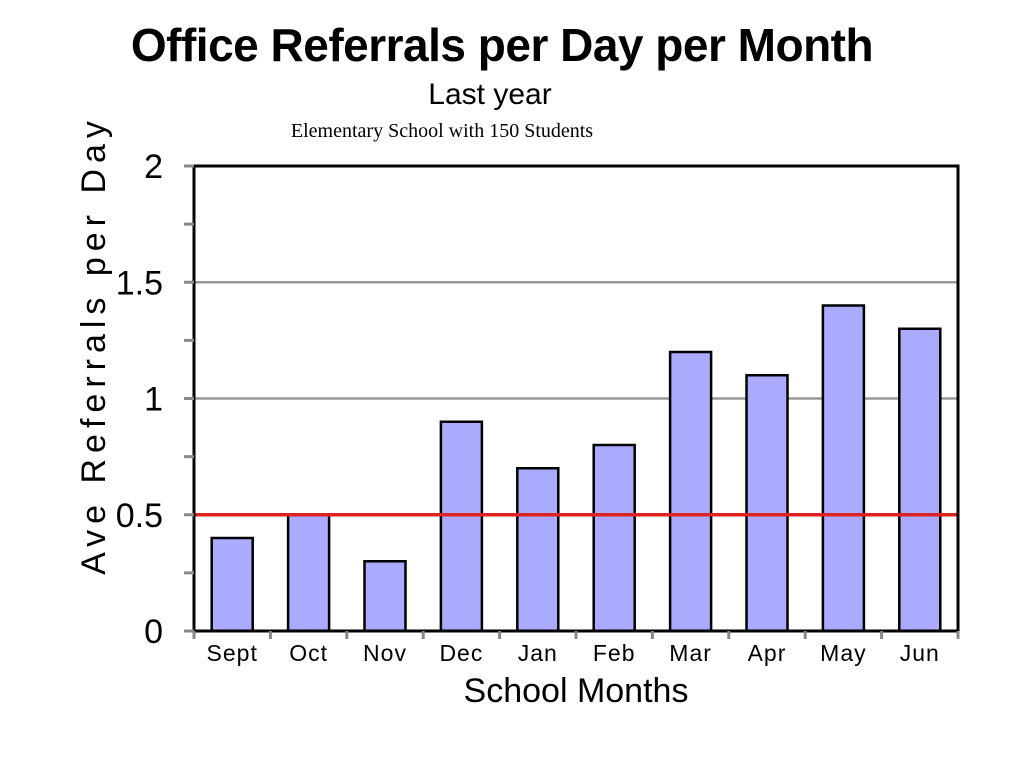  What do you see at coordinates (442, 131) in the screenshot?
I see `chart-note: Elementary School with 150 Students` at bounding box center [442, 131].